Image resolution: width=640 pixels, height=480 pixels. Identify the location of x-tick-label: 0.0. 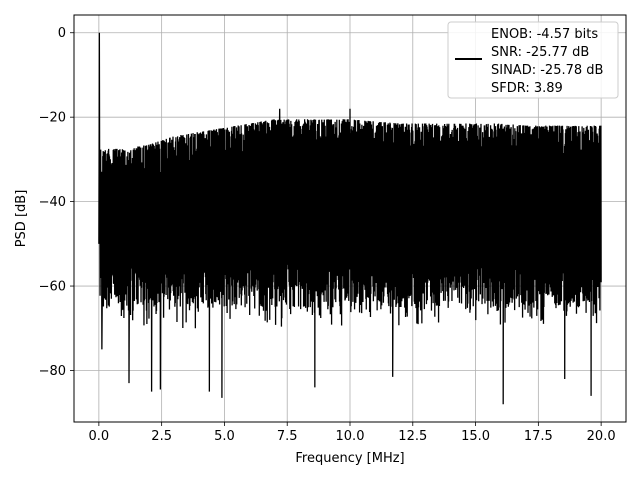
(99, 436).